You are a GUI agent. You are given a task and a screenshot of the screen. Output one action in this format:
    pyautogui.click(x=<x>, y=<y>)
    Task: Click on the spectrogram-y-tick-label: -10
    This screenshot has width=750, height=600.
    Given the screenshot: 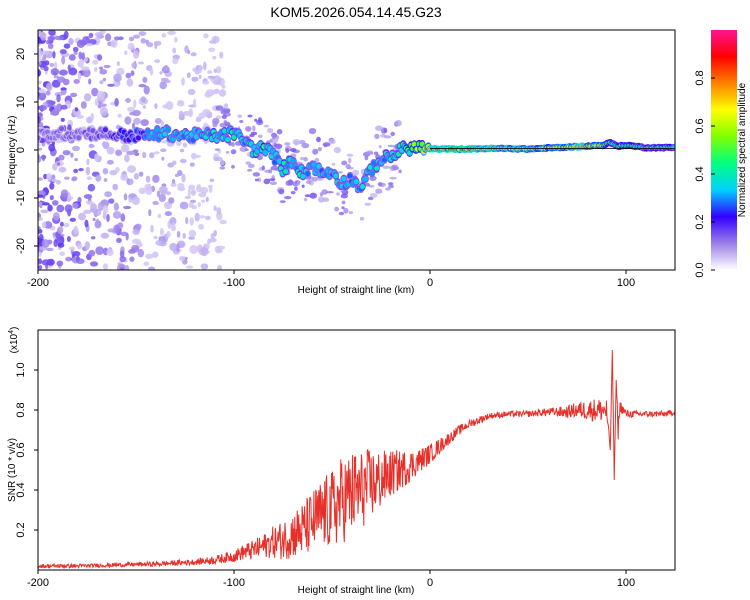 What is the action you would take?
    pyautogui.click(x=21, y=198)
    